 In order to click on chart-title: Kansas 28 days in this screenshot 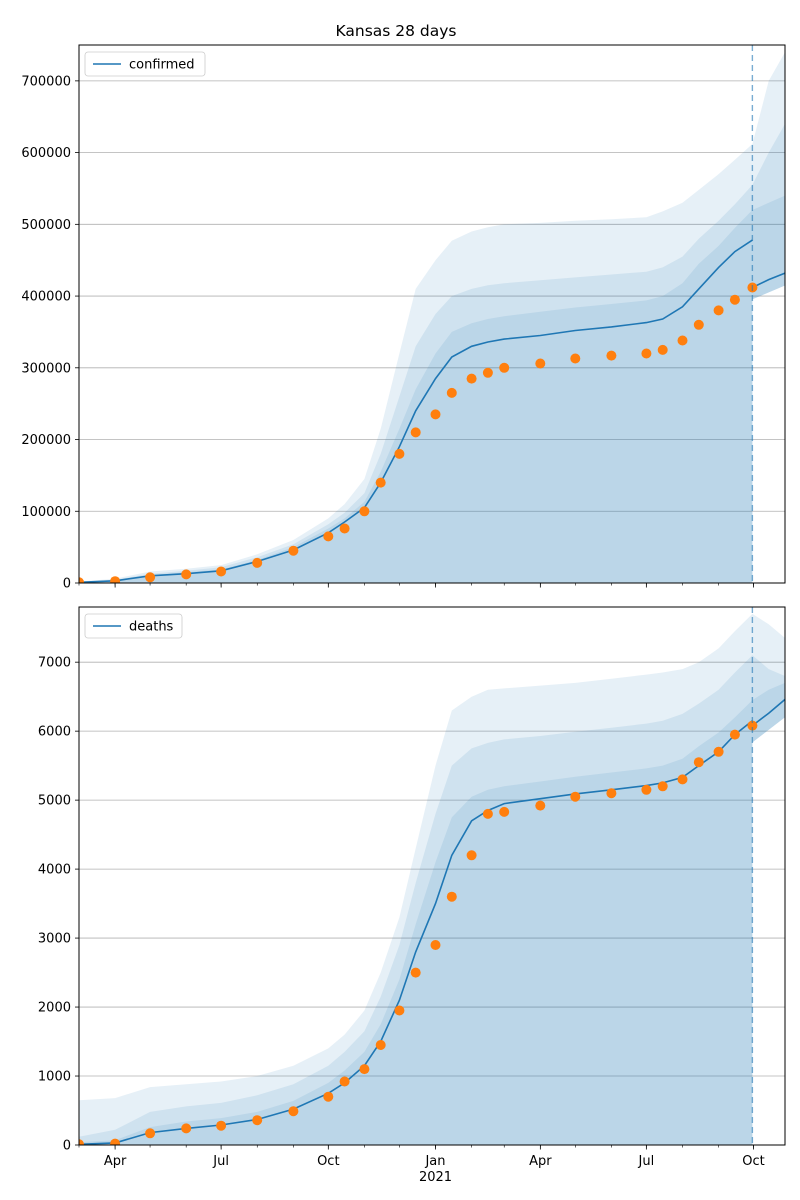, I will do `click(395, 31)`.